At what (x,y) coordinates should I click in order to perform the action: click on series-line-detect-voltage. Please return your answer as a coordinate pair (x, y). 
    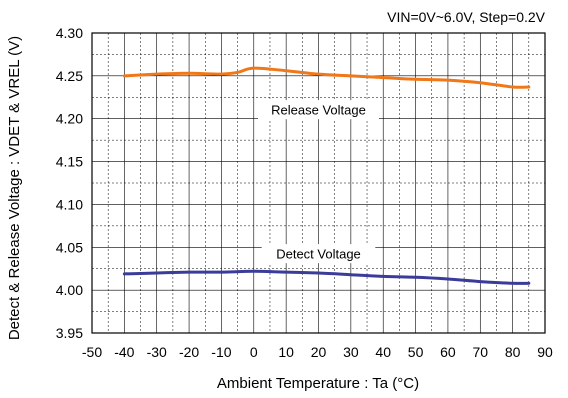
    Looking at the image, I should click on (326, 277).